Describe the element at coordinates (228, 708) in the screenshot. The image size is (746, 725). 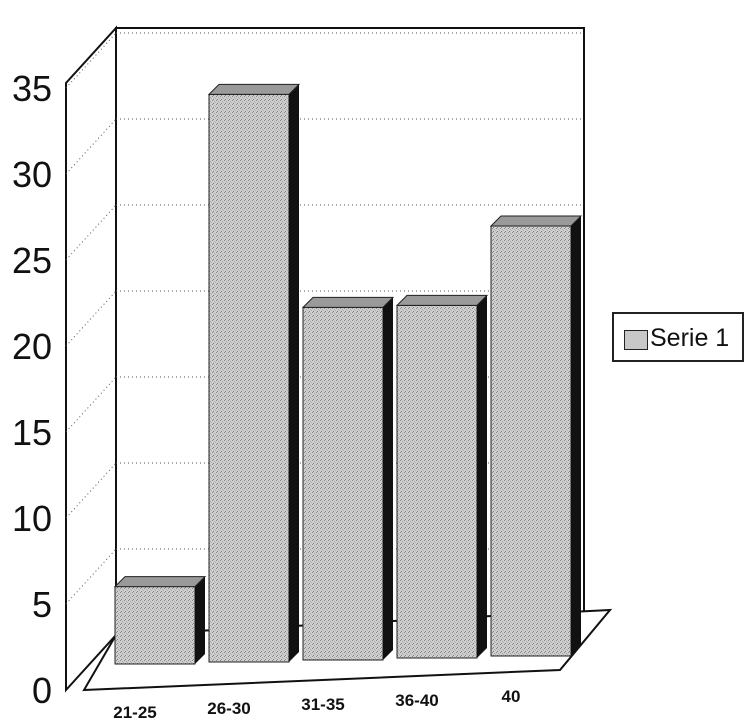
I see `x-tick-label: 26-30` at that location.